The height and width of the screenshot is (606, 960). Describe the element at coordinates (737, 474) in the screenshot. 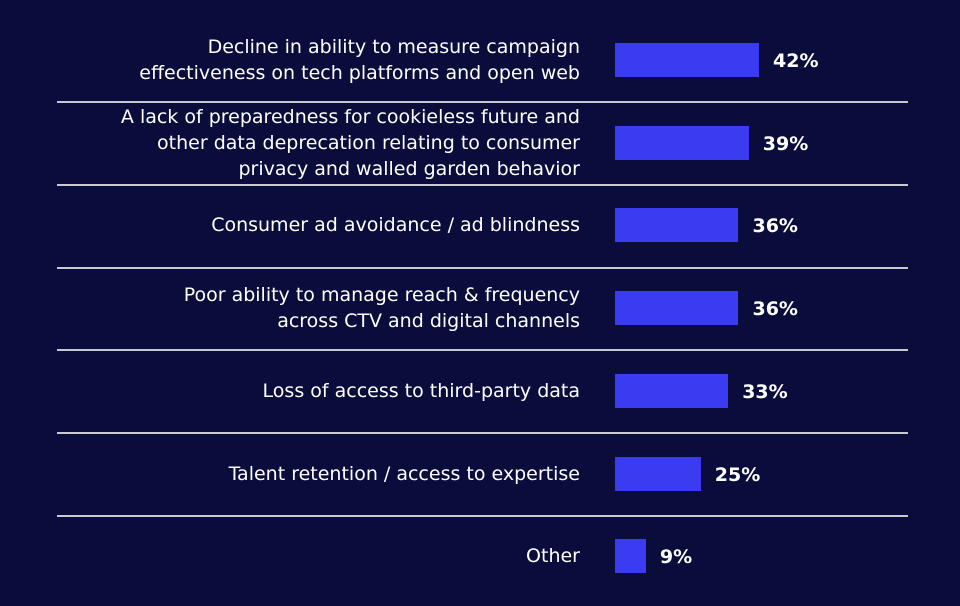

I see `value-label: 25%` at that location.